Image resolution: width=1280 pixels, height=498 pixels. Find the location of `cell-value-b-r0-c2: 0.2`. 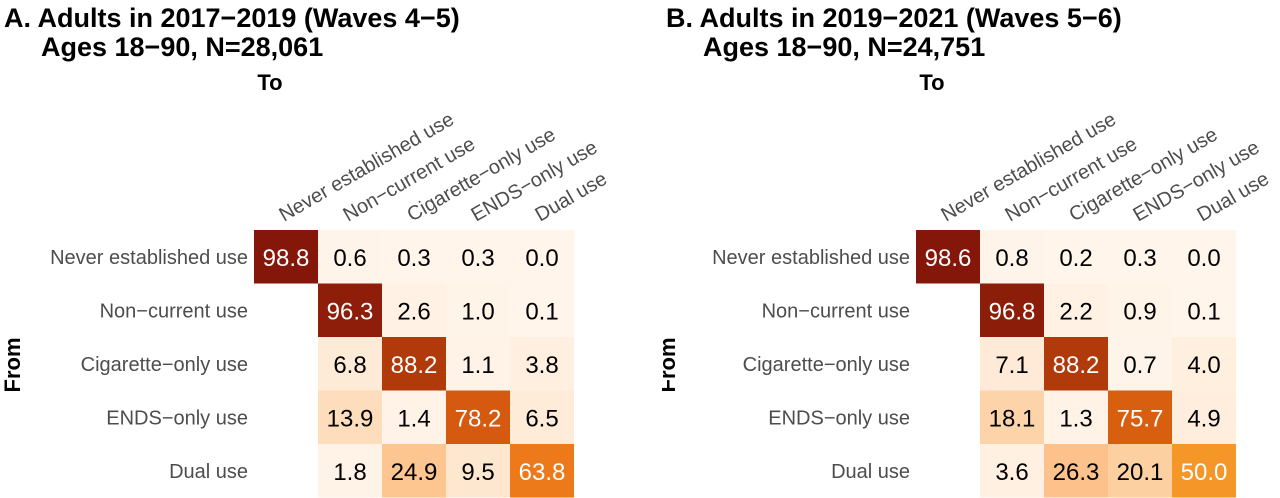

cell-value-b-r0-c2: 0.2 is located at coordinates (1075, 258).